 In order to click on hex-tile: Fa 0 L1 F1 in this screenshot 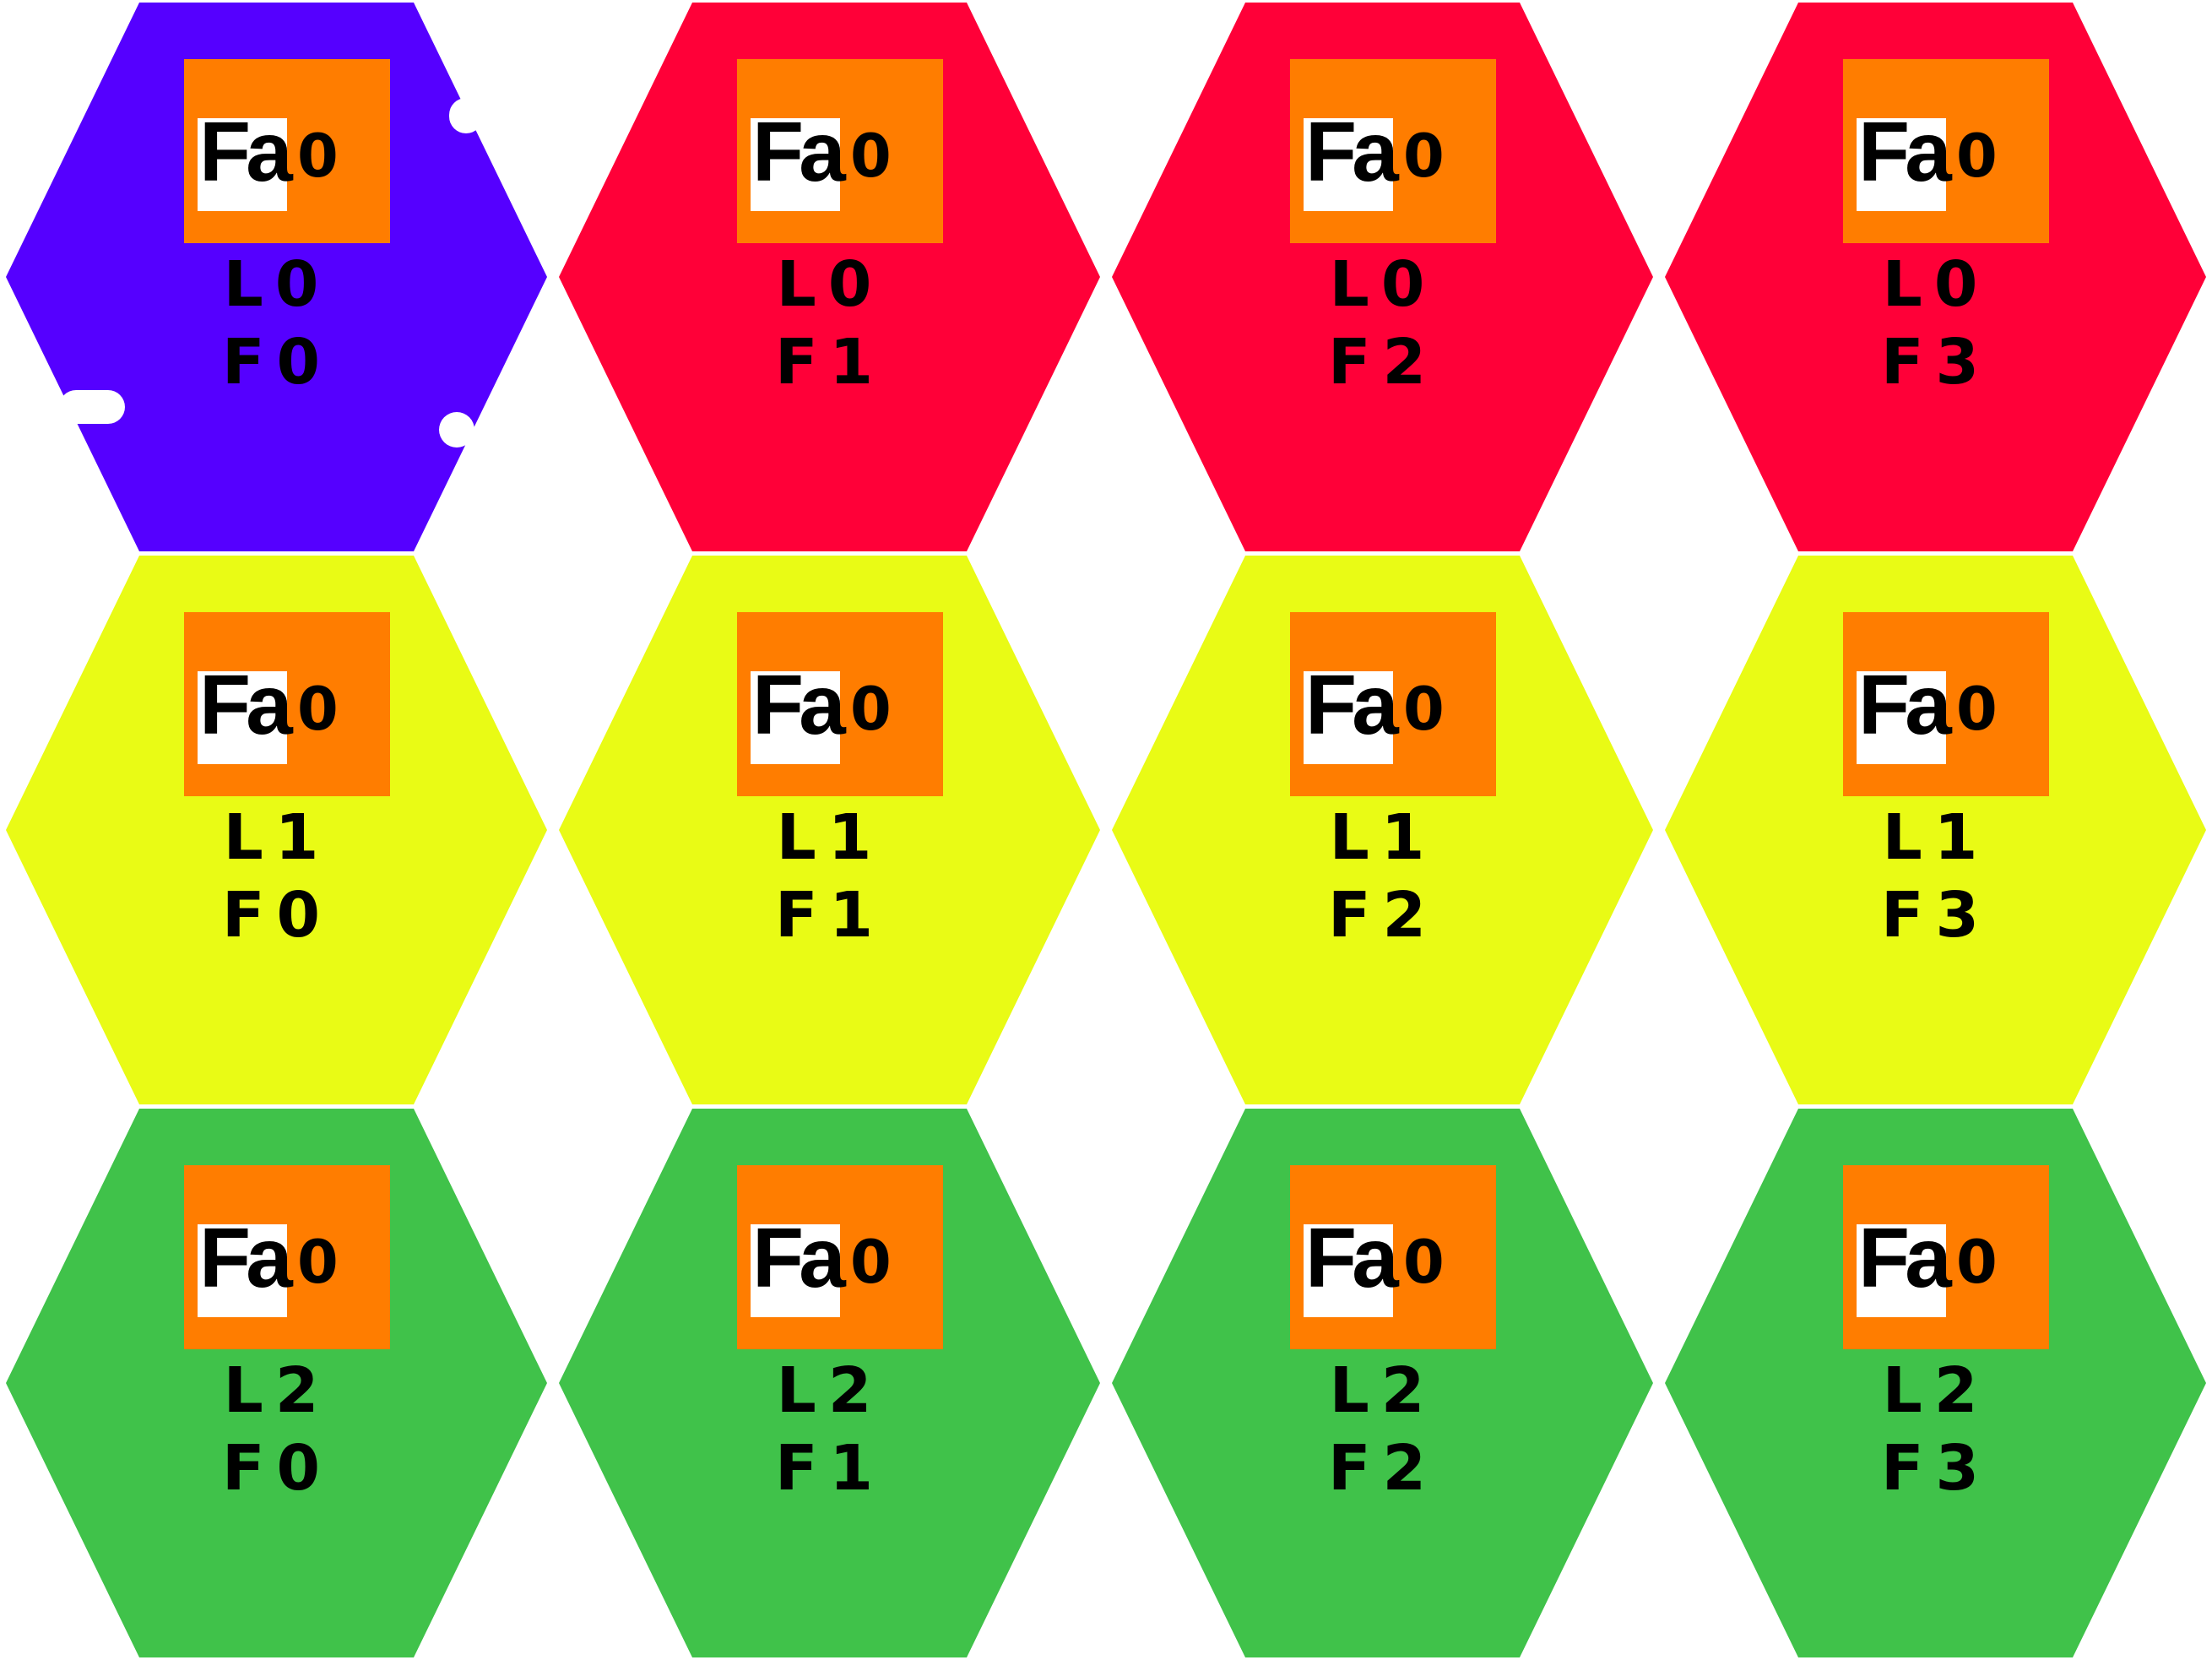, I will do `click(830, 830)`.